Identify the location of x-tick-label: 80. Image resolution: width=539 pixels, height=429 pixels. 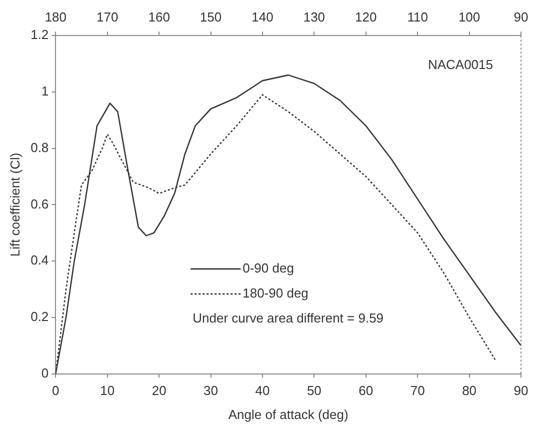
(469, 390).